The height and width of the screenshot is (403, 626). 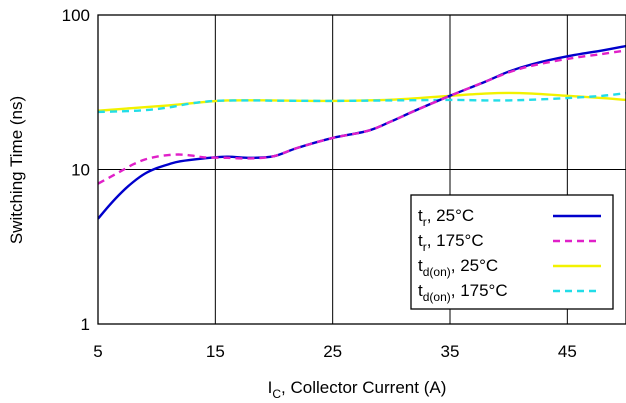 I want to click on x-tick-label: 45, so click(x=567, y=351).